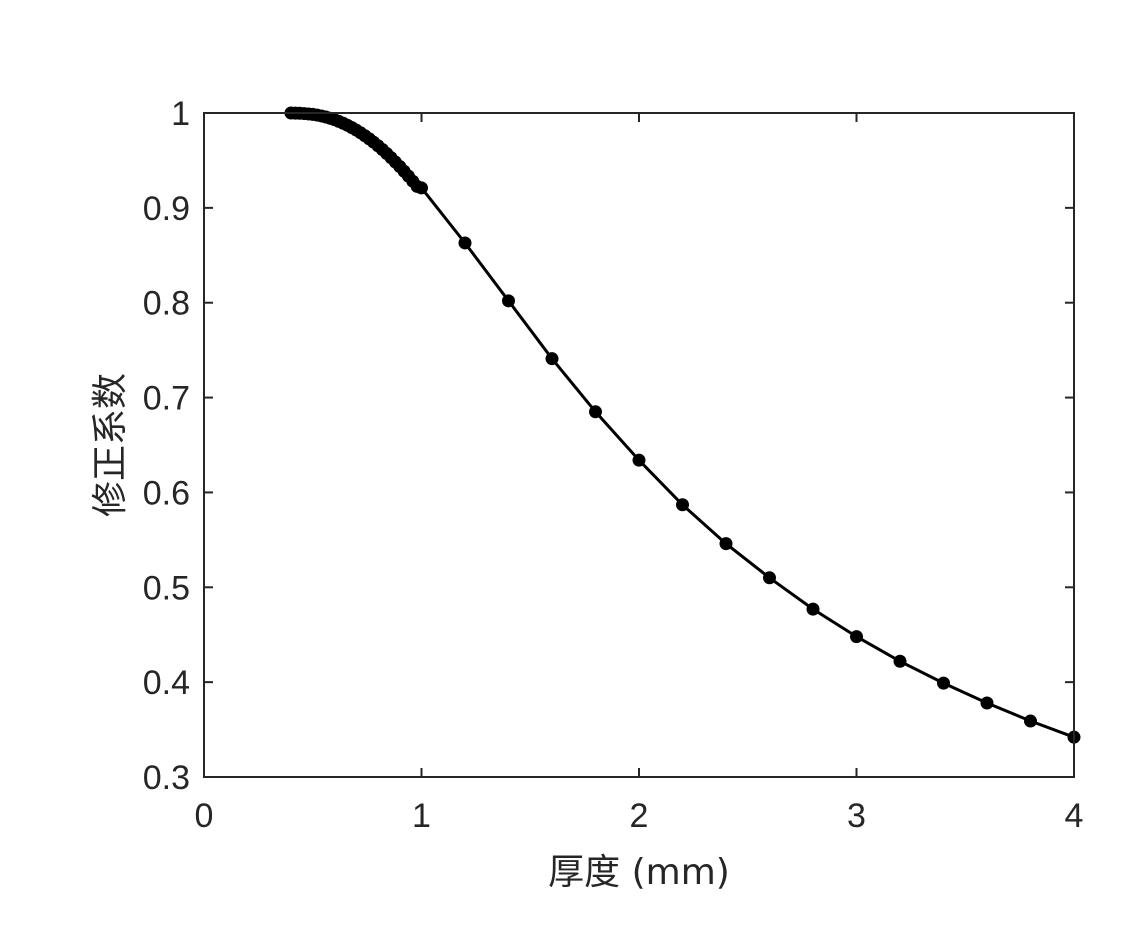 Image resolution: width=1140 pixels, height=934 pixels. What do you see at coordinates (1074, 816) in the screenshot?
I see `x-tick-label: 4` at bounding box center [1074, 816].